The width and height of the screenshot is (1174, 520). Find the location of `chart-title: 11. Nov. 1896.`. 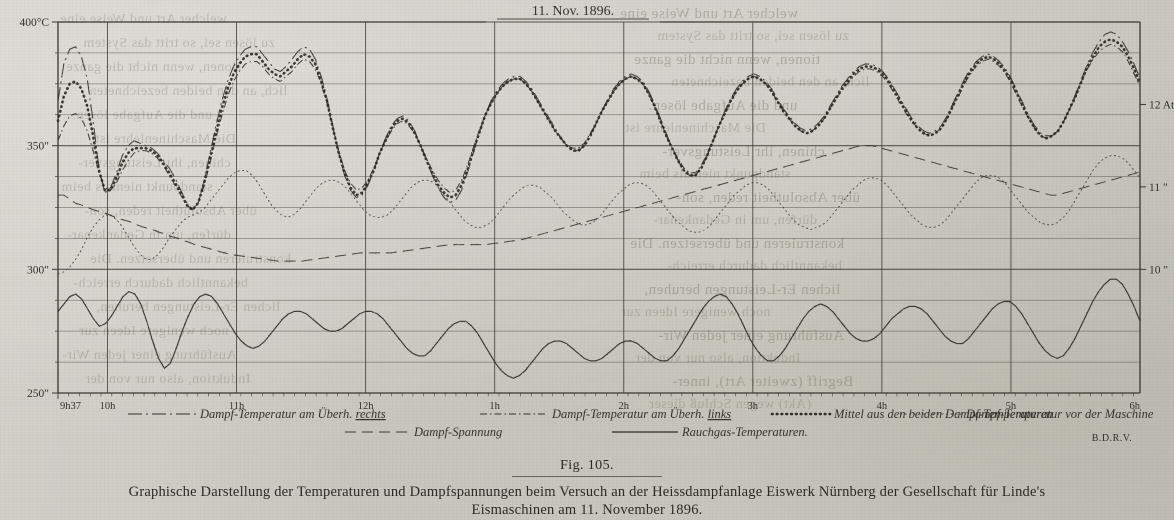

chart-title: 11. Nov. 1896. is located at coordinates (573, 12).